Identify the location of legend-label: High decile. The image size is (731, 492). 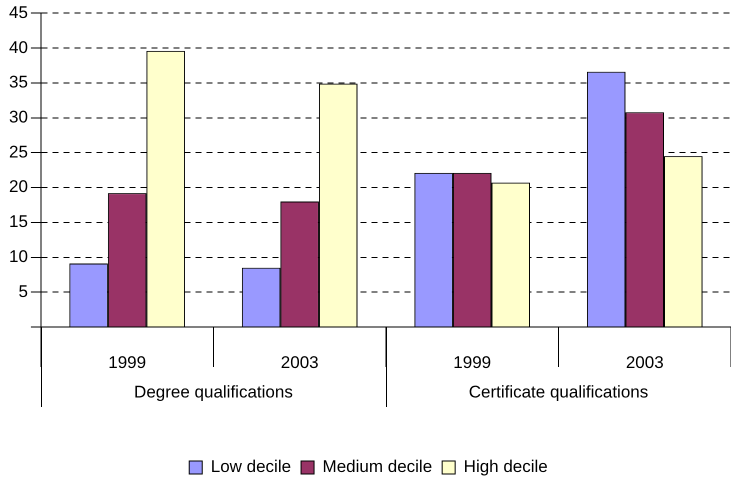
(506, 466).